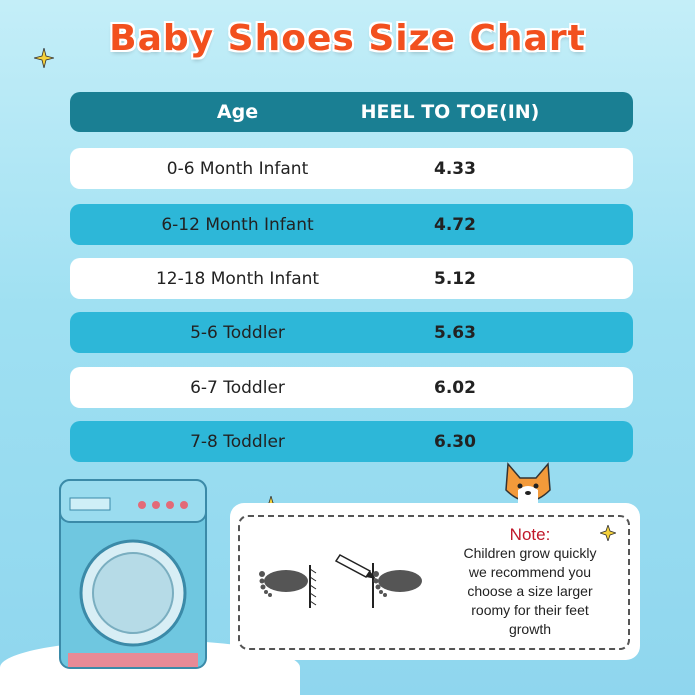 This screenshot has width=695, height=695. Describe the element at coordinates (530, 629) in the screenshot. I see `note-line: growth` at that location.